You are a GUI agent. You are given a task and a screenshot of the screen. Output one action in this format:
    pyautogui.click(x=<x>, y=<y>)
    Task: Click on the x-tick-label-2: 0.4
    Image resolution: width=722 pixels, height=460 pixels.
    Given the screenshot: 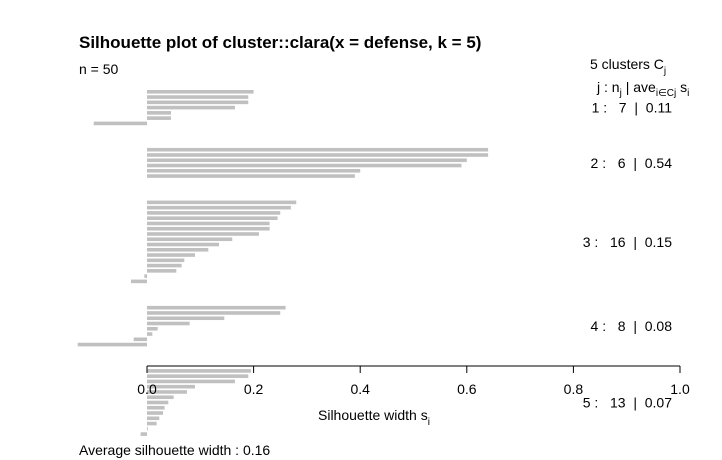 What is the action you would take?
    pyautogui.click(x=360, y=389)
    